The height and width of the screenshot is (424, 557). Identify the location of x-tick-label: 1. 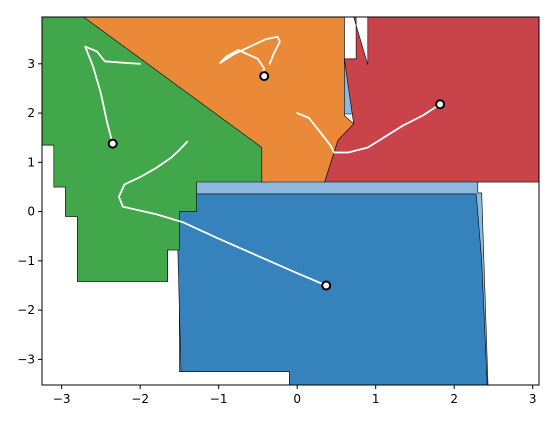
(376, 399).